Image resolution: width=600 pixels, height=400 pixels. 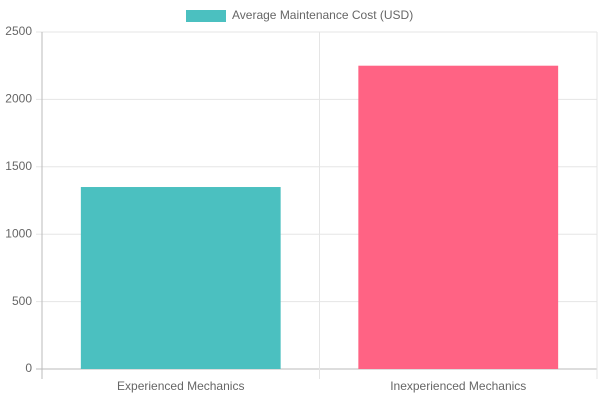 I want to click on x-tick-label: Inexperienced Mechanics, so click(x=458, y=386).